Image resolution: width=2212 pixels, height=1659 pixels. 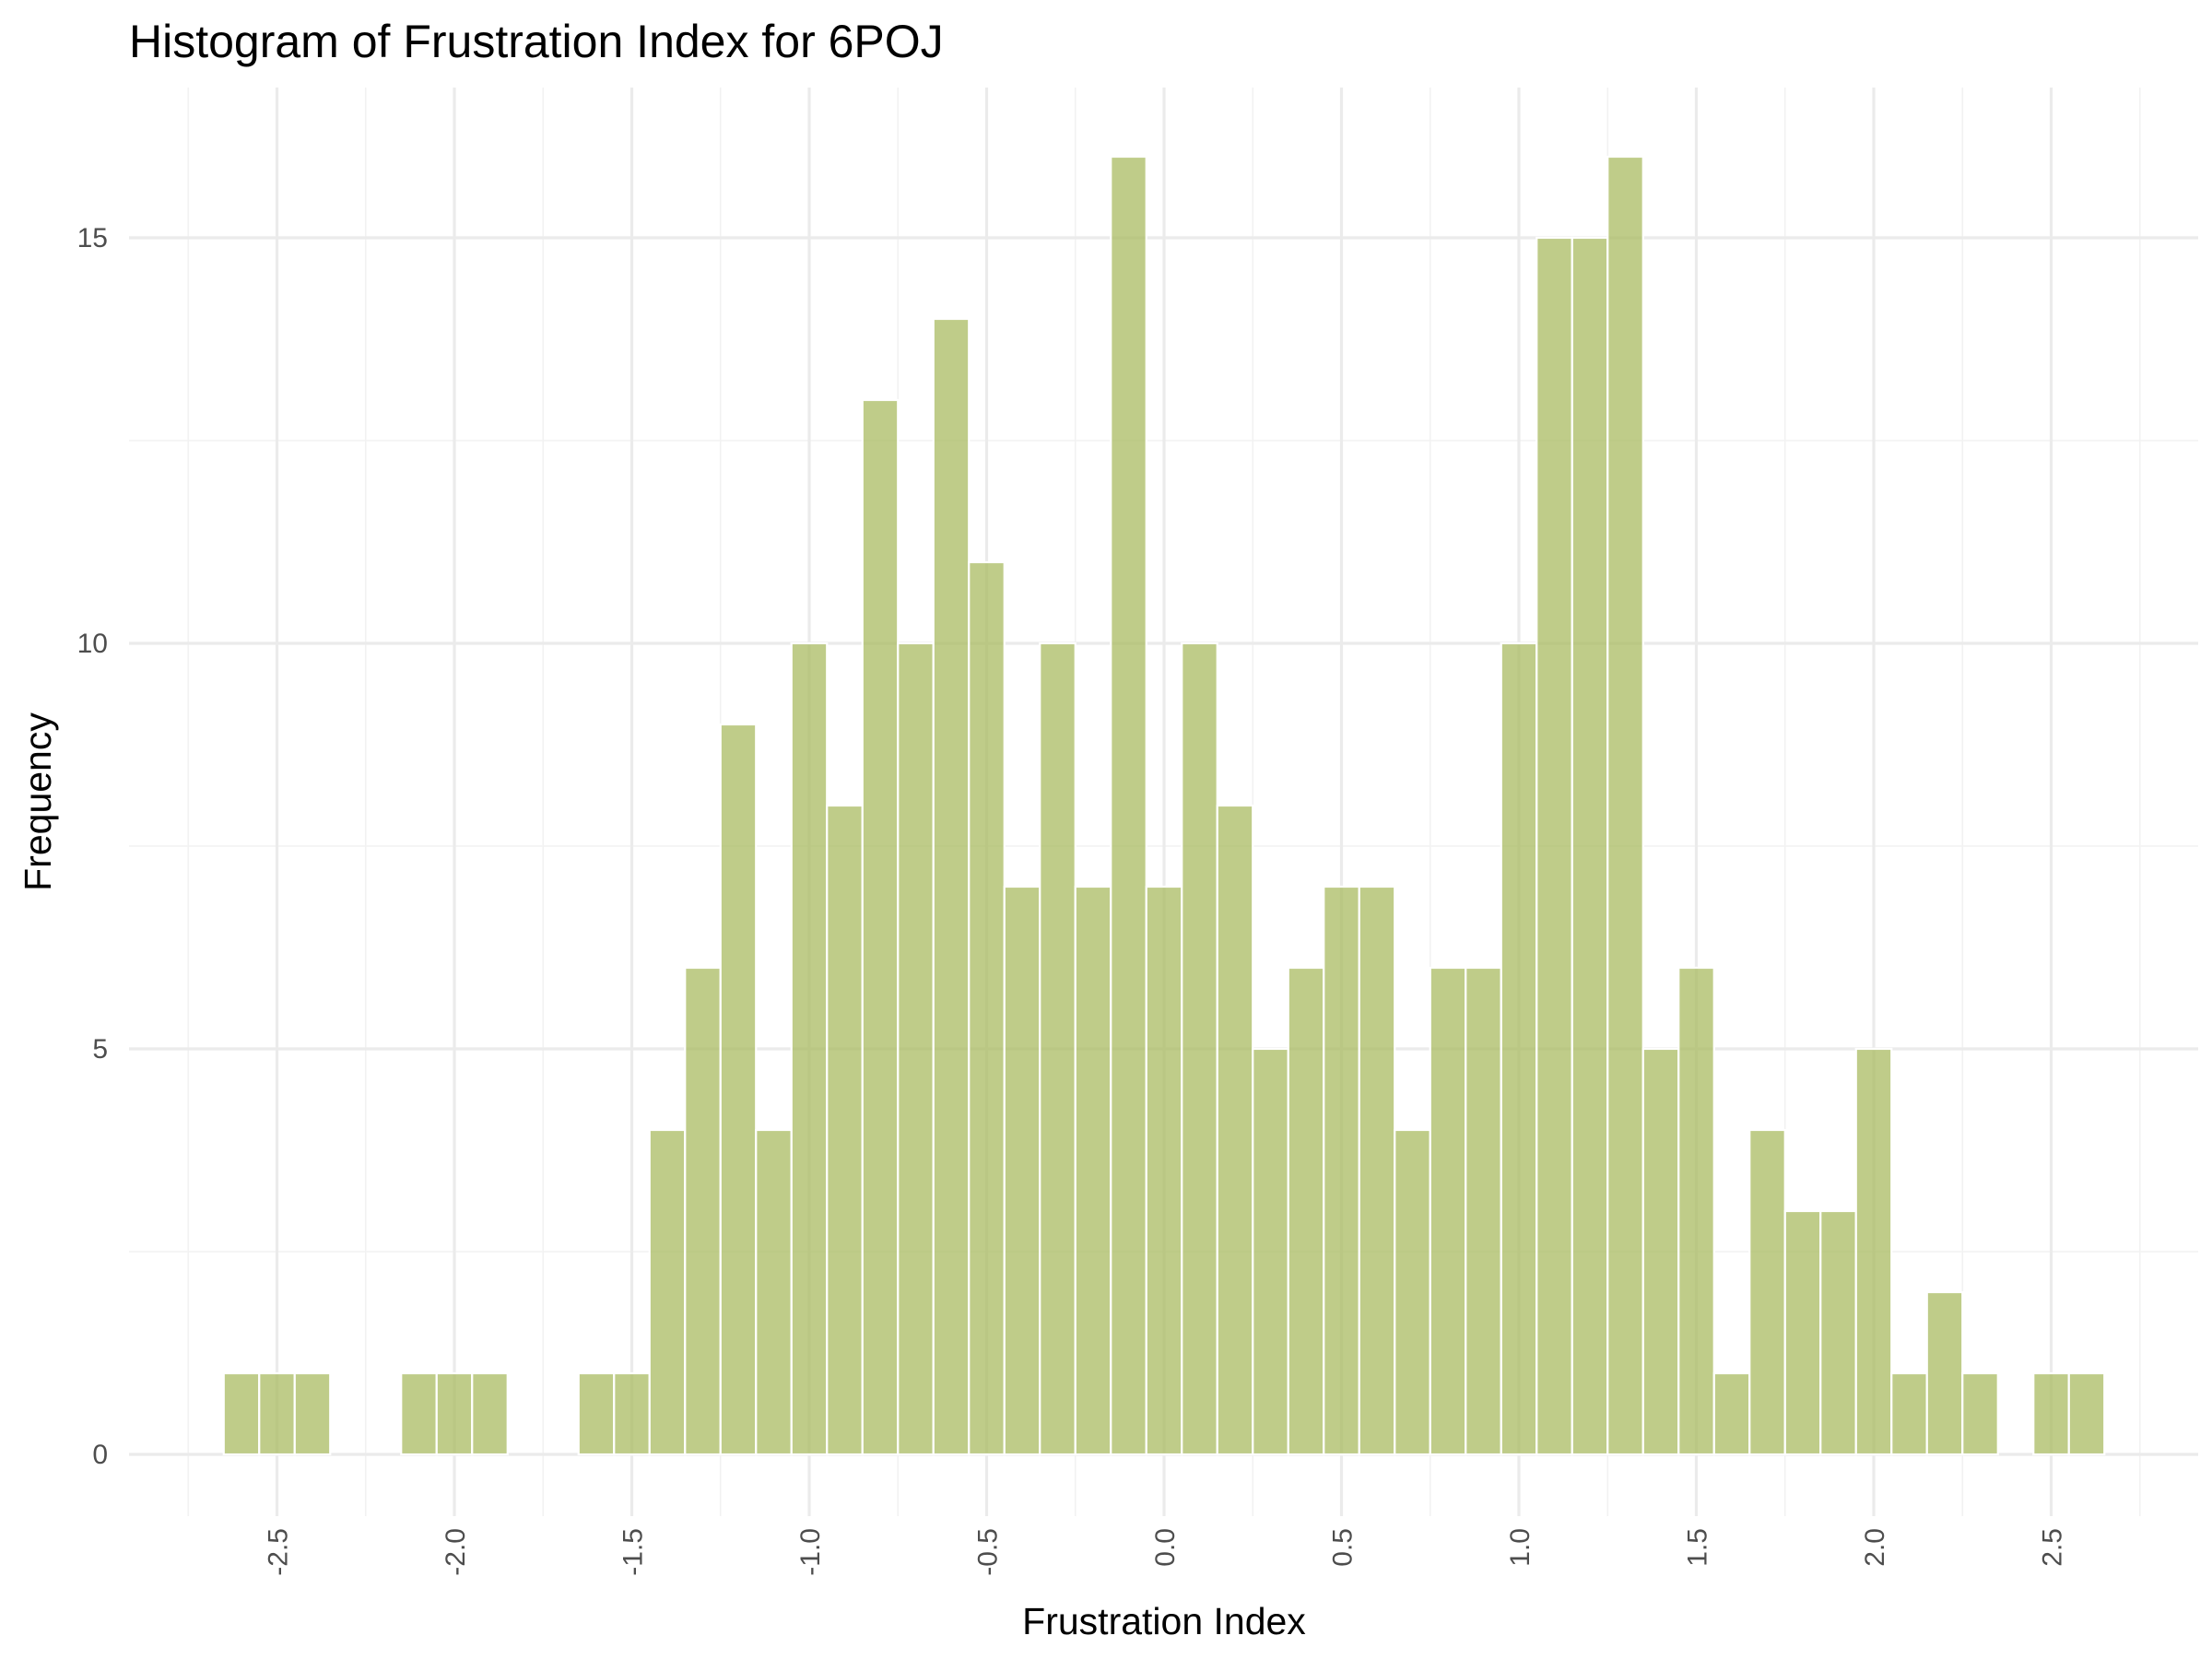 What do you see at coordinates (1698, 1547) in the screenshot?
I see `x-tick-label: 1.5` at bounding box center [1698, 1547].